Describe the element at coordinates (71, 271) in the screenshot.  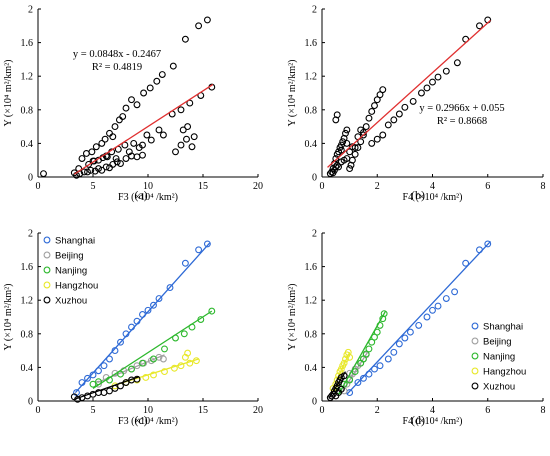
I see `legend-label: Nanjing` at that location.